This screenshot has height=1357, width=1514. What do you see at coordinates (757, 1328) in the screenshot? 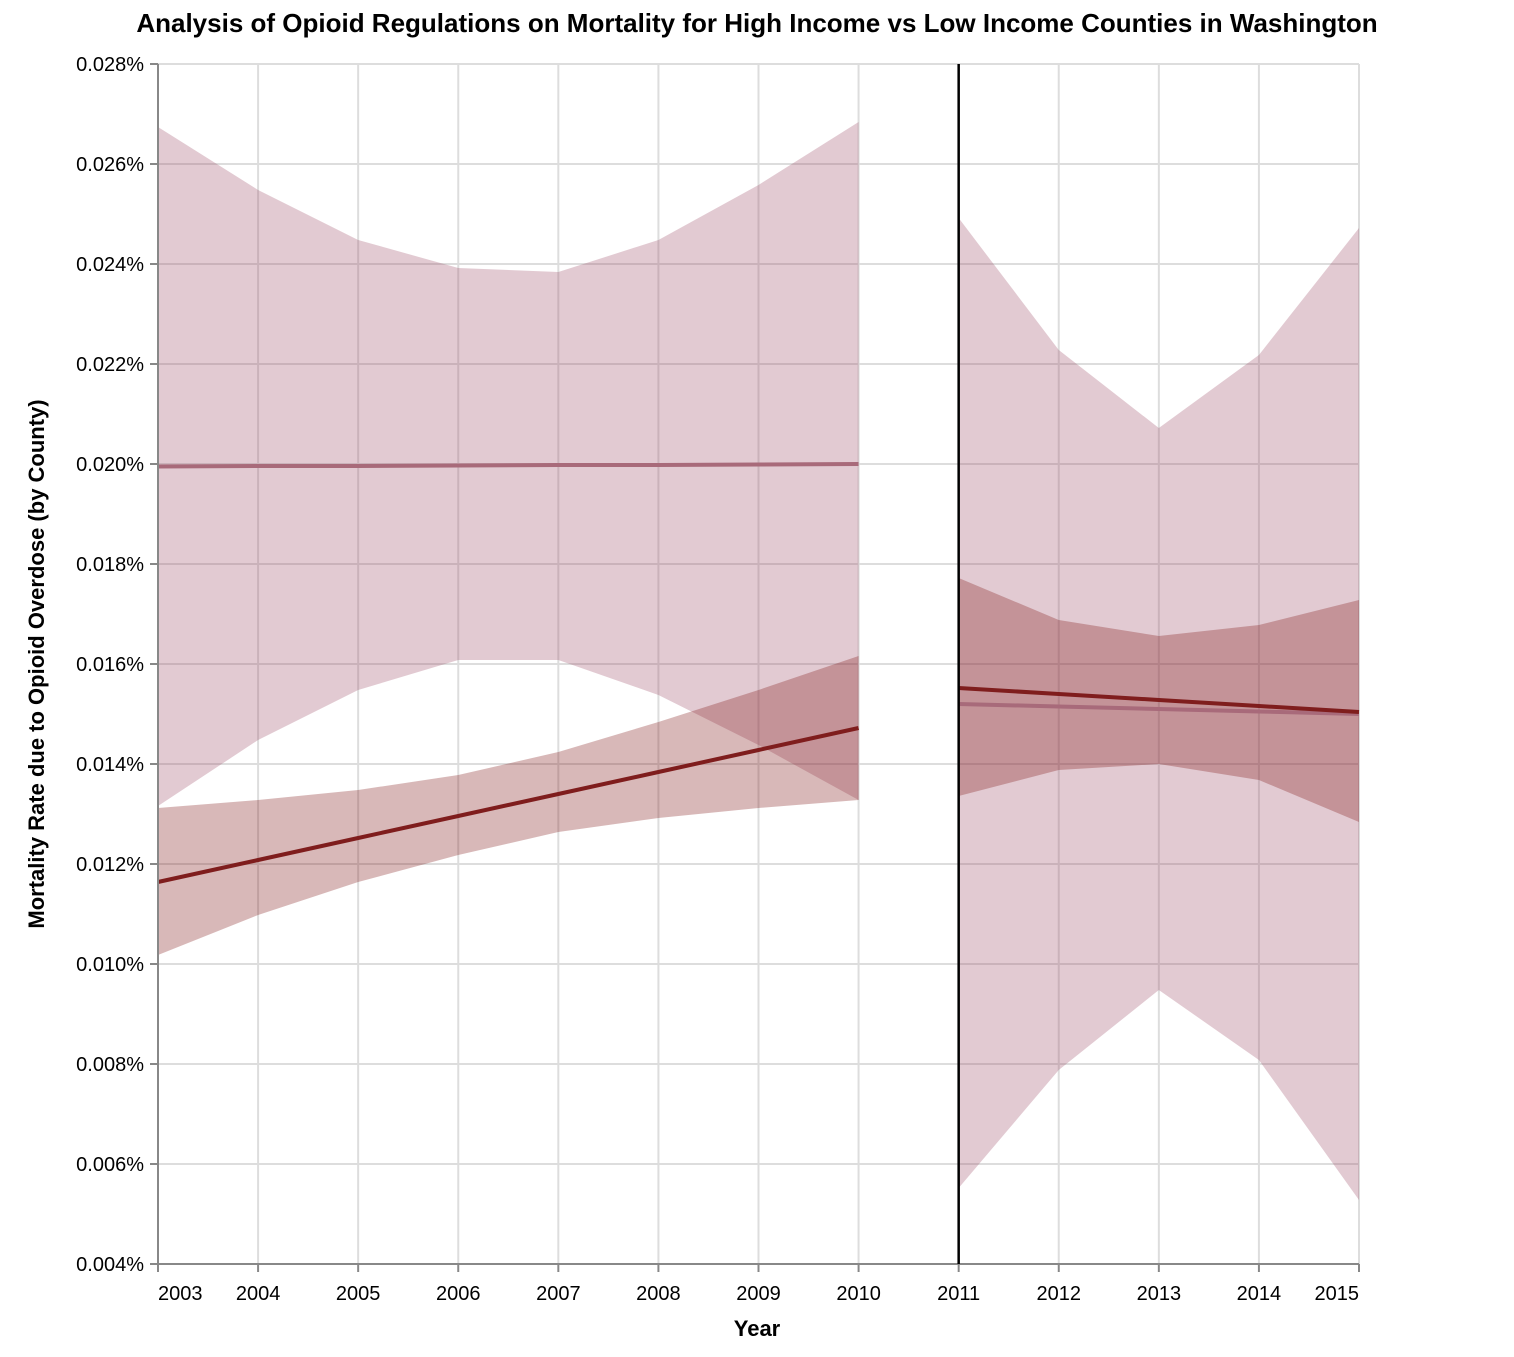
I see `x-axis-title: Year` at bounding box center [757, 1328].